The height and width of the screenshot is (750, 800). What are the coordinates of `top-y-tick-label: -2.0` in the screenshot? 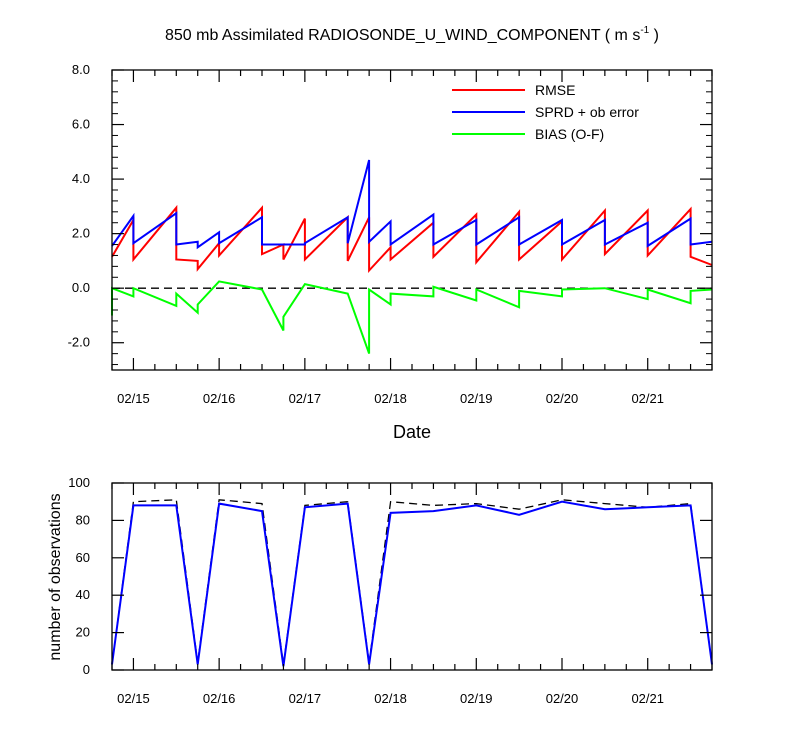 It's located at (79, 342).